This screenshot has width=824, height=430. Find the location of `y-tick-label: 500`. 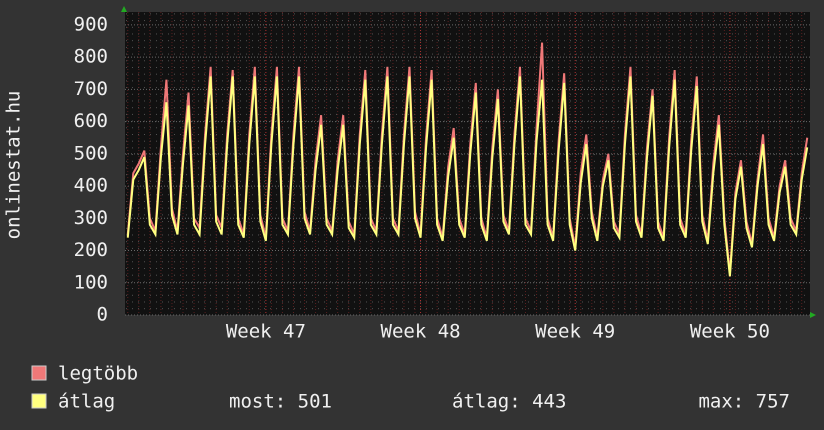

y-tick-label: 500 is located at coordinates (91, 153).